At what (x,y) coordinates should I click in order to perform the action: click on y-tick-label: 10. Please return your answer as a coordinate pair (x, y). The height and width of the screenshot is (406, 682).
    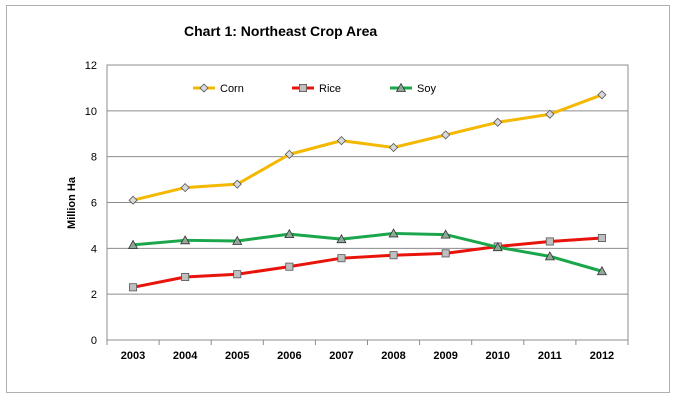
    Looking at the image, I should click on (91, 112).